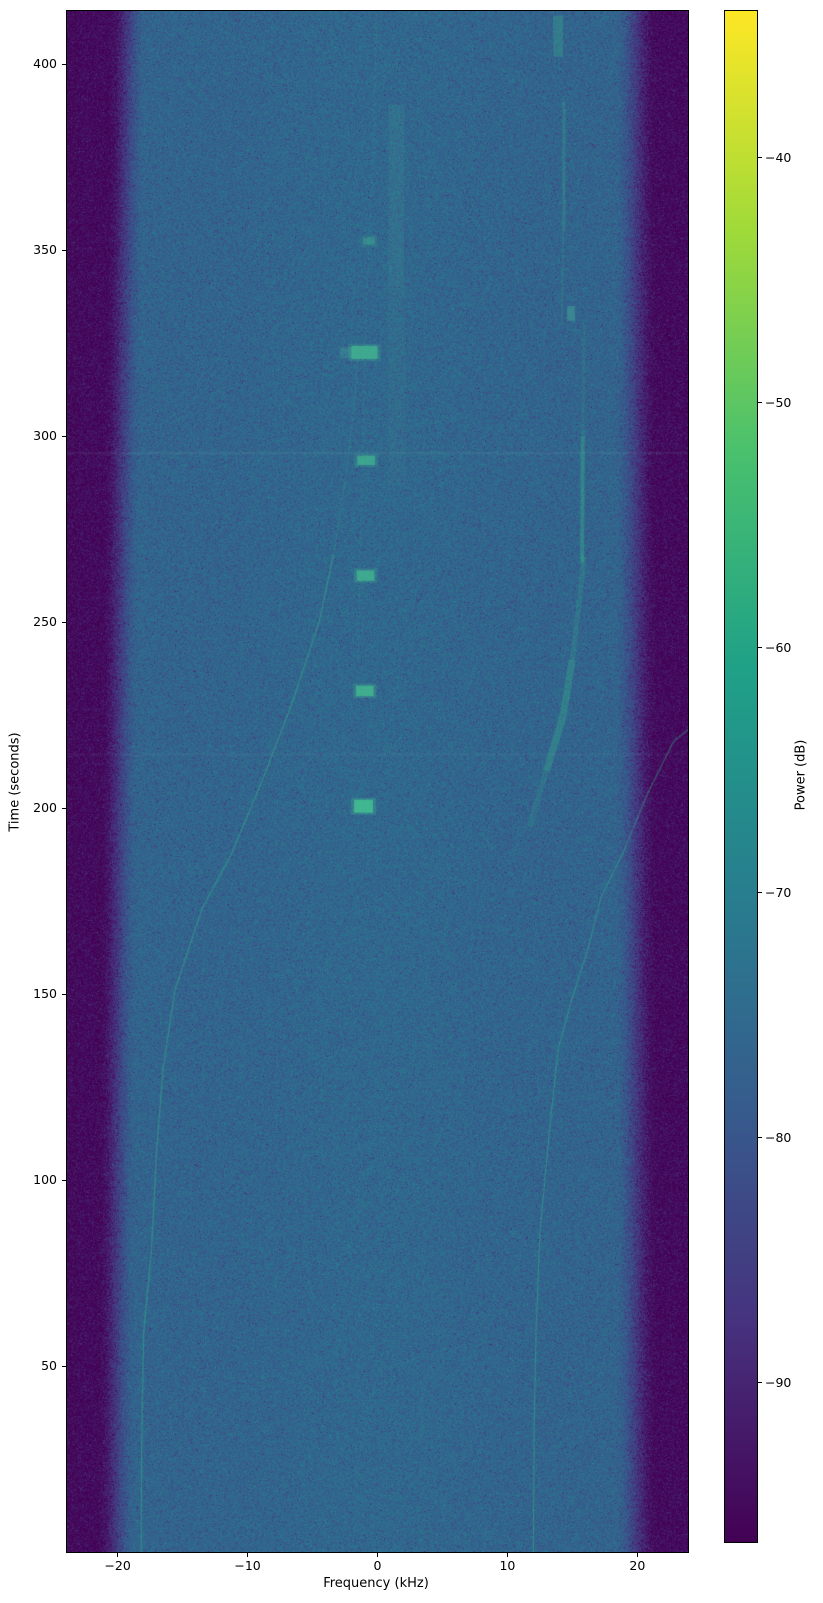 The height and width of the screenshot is (1603, 823). I want to click on x-tick-label: 0, so click(377, 1565).